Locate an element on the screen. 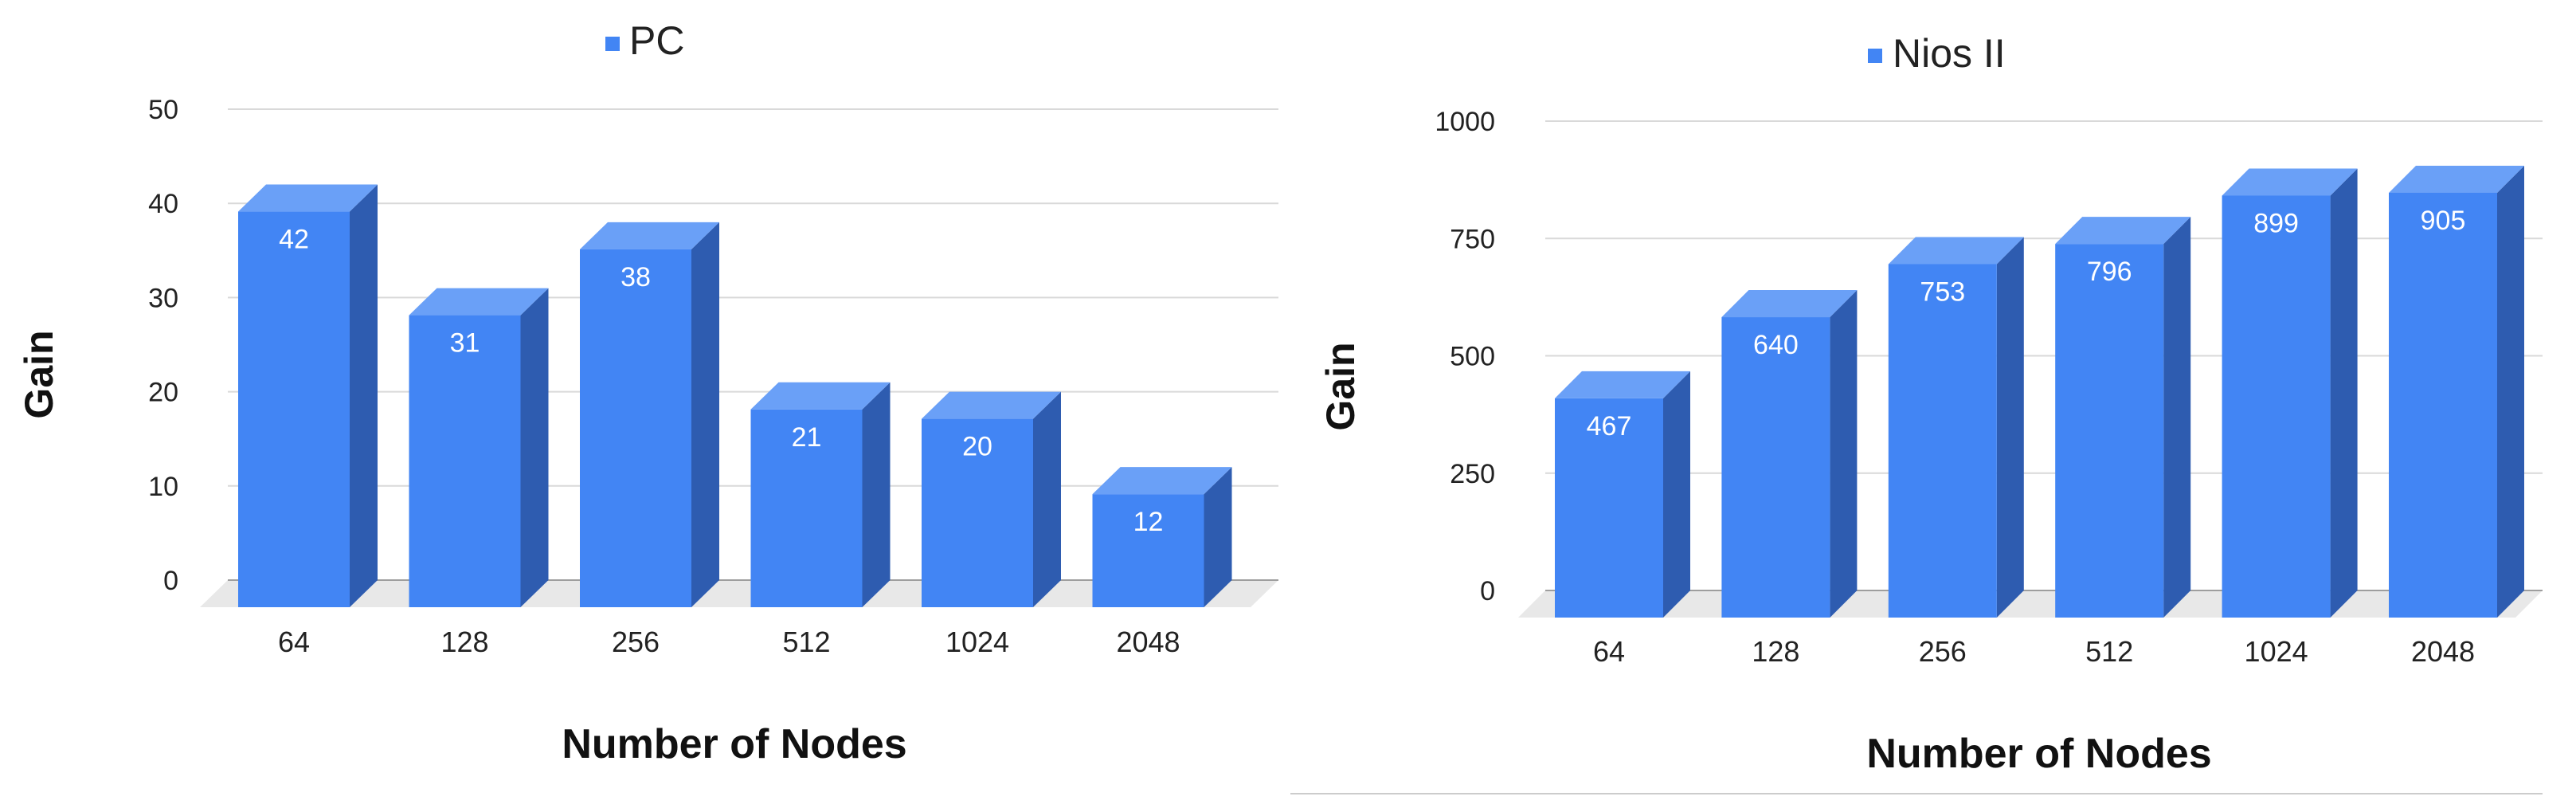 This screenshot has height=812, width=2576. legend-label: PC is located at coordinates (656, 40).